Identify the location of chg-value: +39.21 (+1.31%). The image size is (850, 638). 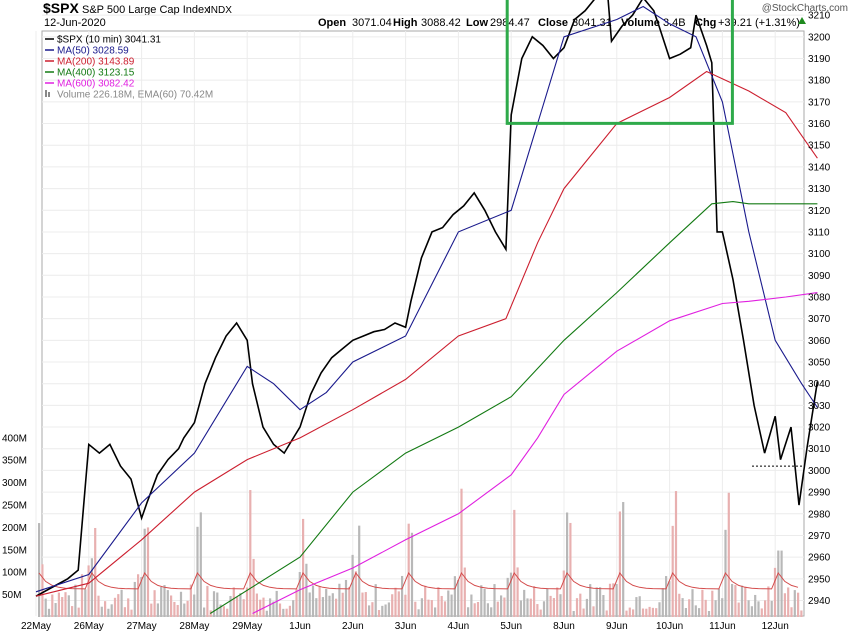
(759, 23).